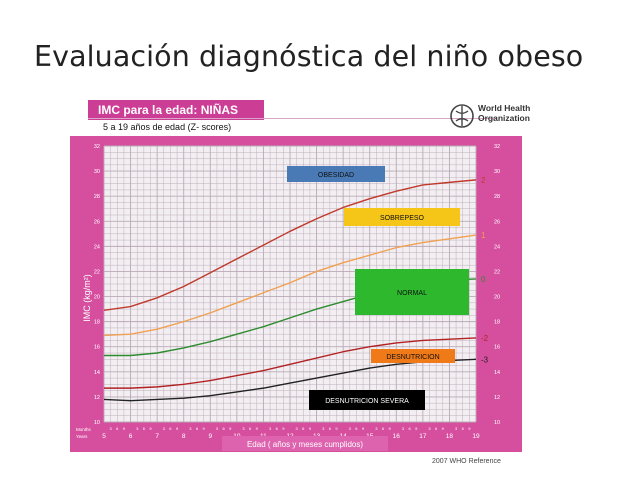 The image size is (638, 479). Describe the element at coordinates (131, 436) in the screenshot. I see `x-tick-label: 6` at that location.